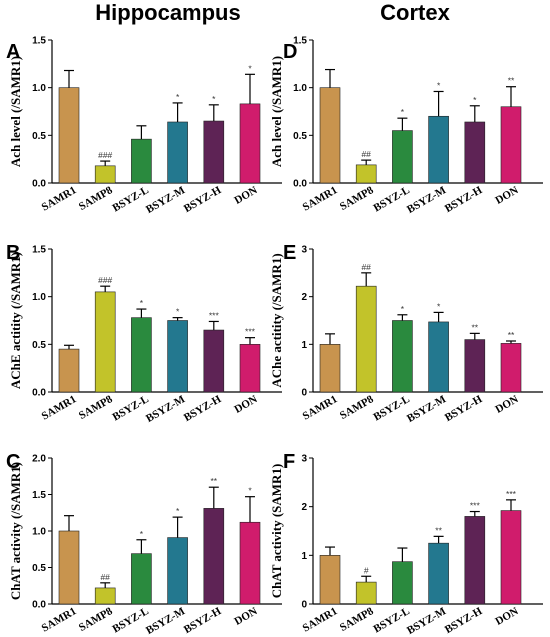 This screenshot has width=550, height=637. What do you see at coordinates (105, 280) in the screenshot?
I see `significance-label: ###` at bounding box center [105, 280].